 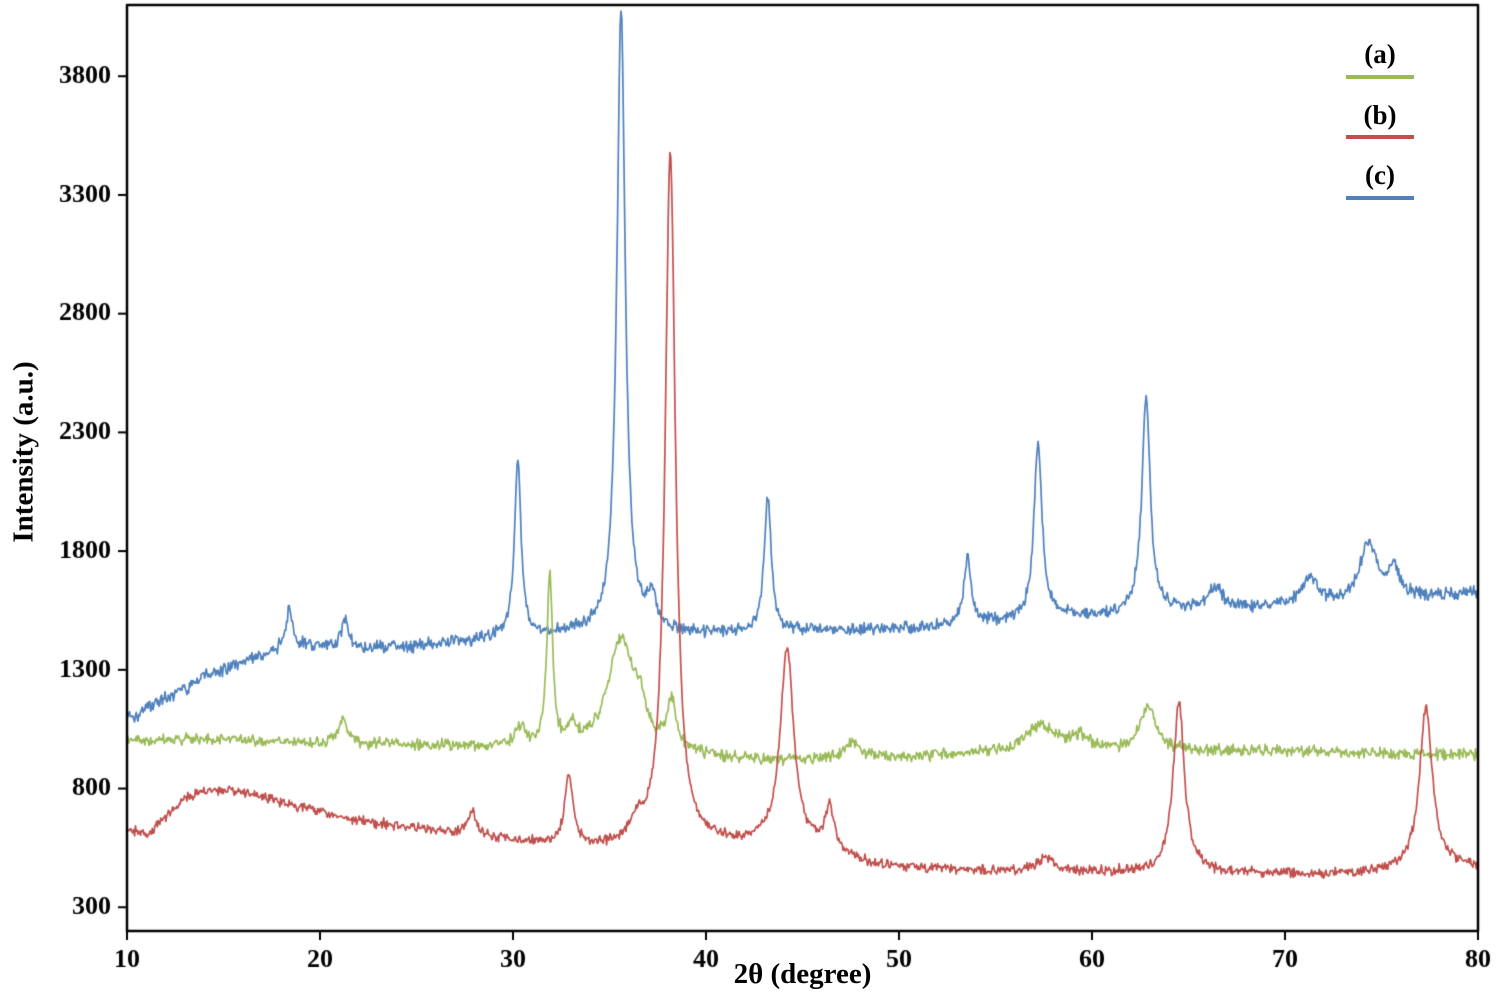 What do you see at coordinates (1380, 137) in the screenshot?
I see `legend-color-line-b` at bounding box center [1380, 137].